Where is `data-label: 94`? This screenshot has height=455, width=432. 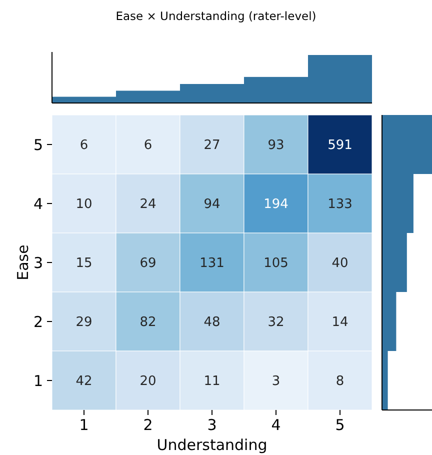
data-label: 94 is located at coordinates (212, 204).